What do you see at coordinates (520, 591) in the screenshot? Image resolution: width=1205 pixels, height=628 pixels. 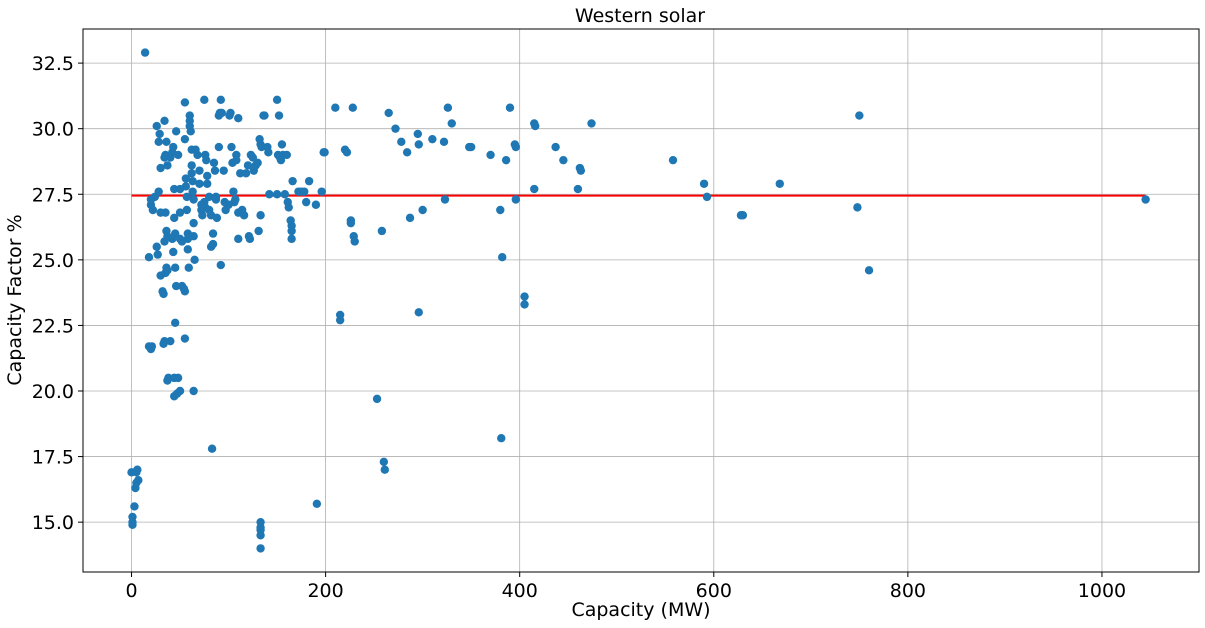 I see `x-tick-label: 400` at bounding box center [520, 591].